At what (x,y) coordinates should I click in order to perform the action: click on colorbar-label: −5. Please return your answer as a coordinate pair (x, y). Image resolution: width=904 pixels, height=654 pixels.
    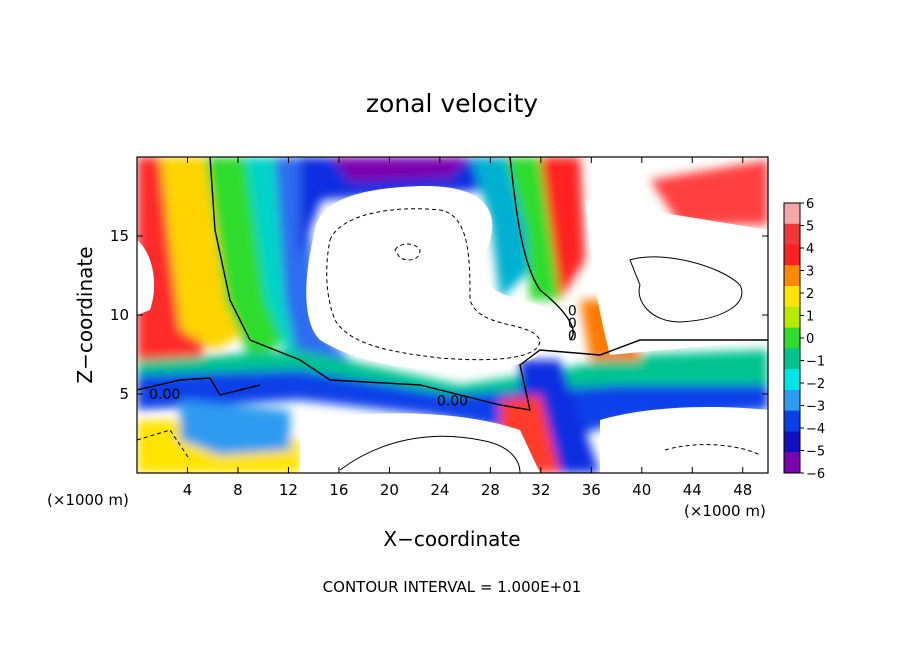
    Looking at the image, I should click on (815, 452).